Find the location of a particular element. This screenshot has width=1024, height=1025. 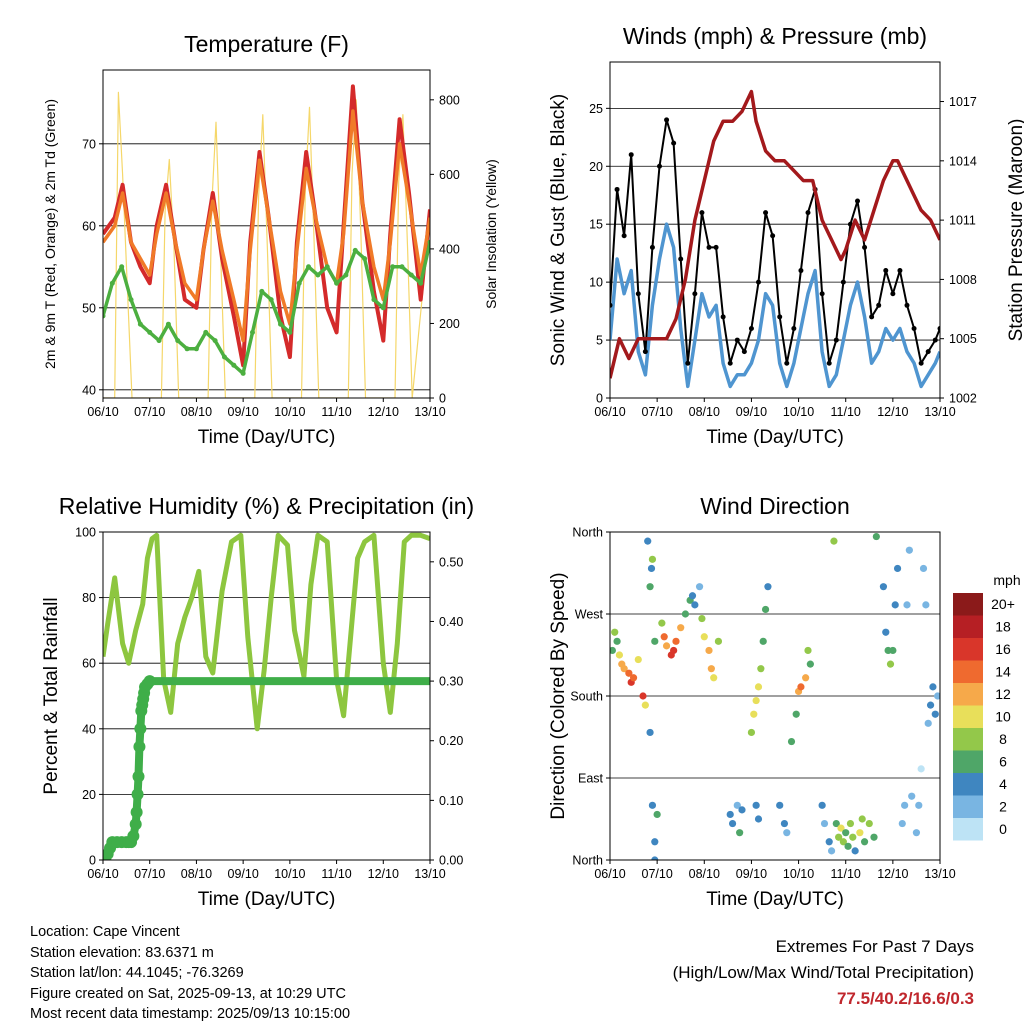

colorbar-title: mph is located at coordinates (1006, 580).